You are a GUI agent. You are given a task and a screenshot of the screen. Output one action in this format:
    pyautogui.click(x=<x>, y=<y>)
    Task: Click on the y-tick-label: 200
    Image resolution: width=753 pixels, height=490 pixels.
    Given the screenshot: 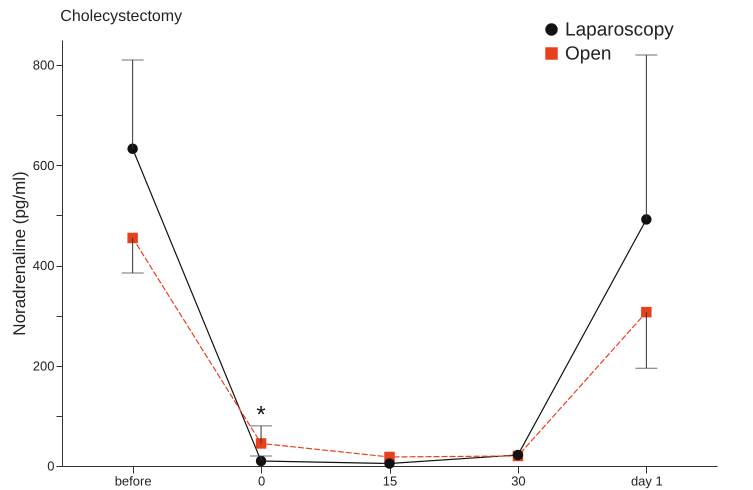 What is the action you would take?
    pyautogui.click(x=43, y=366)
    